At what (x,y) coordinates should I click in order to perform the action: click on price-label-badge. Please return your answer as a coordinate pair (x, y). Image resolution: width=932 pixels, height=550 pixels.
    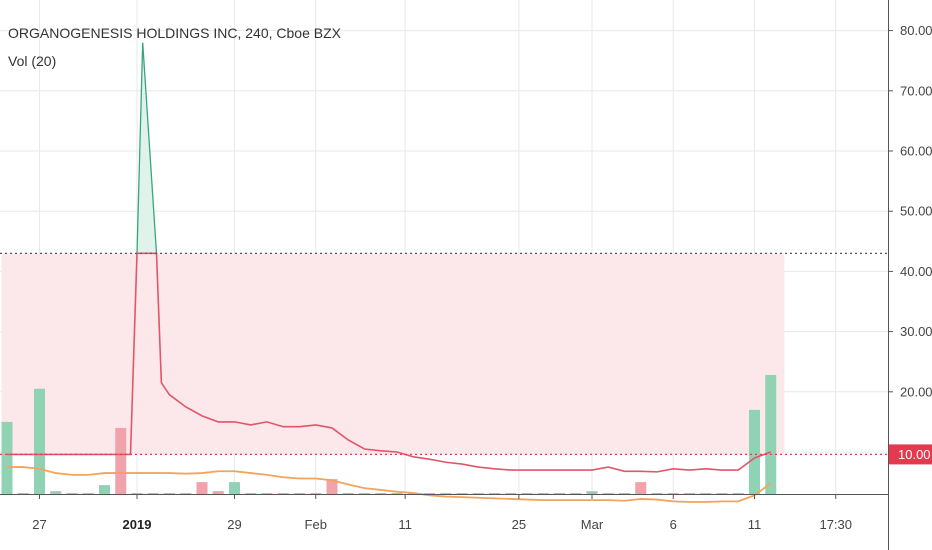
    Looking at the image, I should click on (910, 454).